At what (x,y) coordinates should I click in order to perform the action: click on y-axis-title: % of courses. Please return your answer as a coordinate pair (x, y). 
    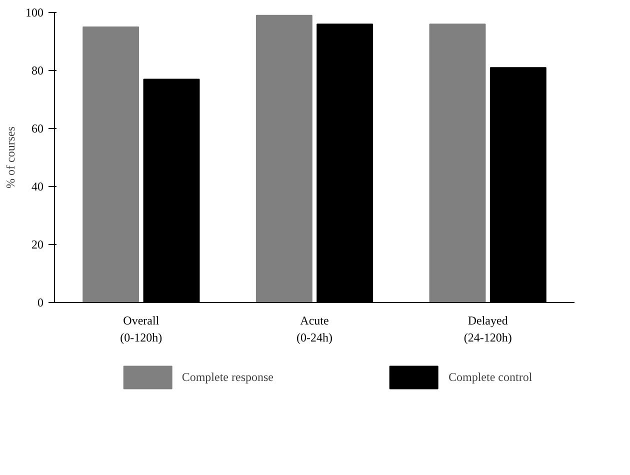
    Looking at the image, I should click on (11, 157).